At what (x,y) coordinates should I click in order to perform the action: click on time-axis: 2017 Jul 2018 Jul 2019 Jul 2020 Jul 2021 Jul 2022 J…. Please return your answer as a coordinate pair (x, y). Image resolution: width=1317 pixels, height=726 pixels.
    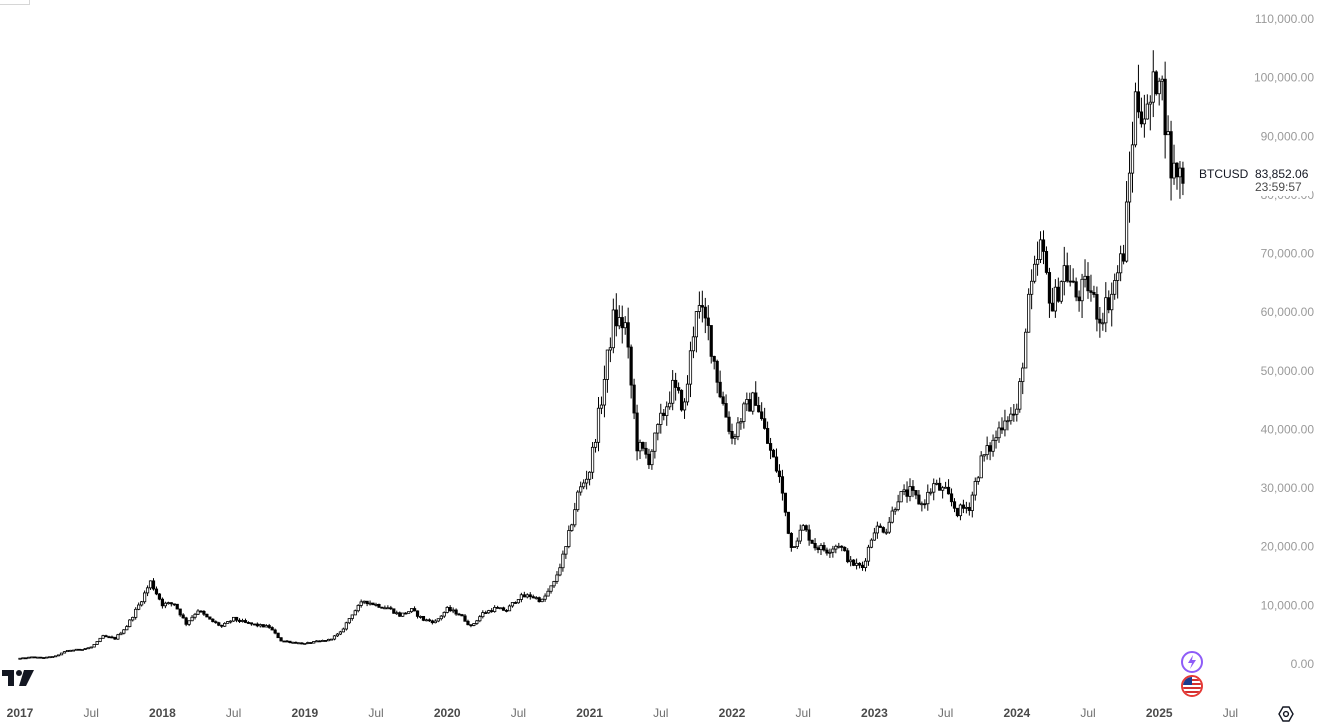
    Looking at the image, I should click on (622, 713).